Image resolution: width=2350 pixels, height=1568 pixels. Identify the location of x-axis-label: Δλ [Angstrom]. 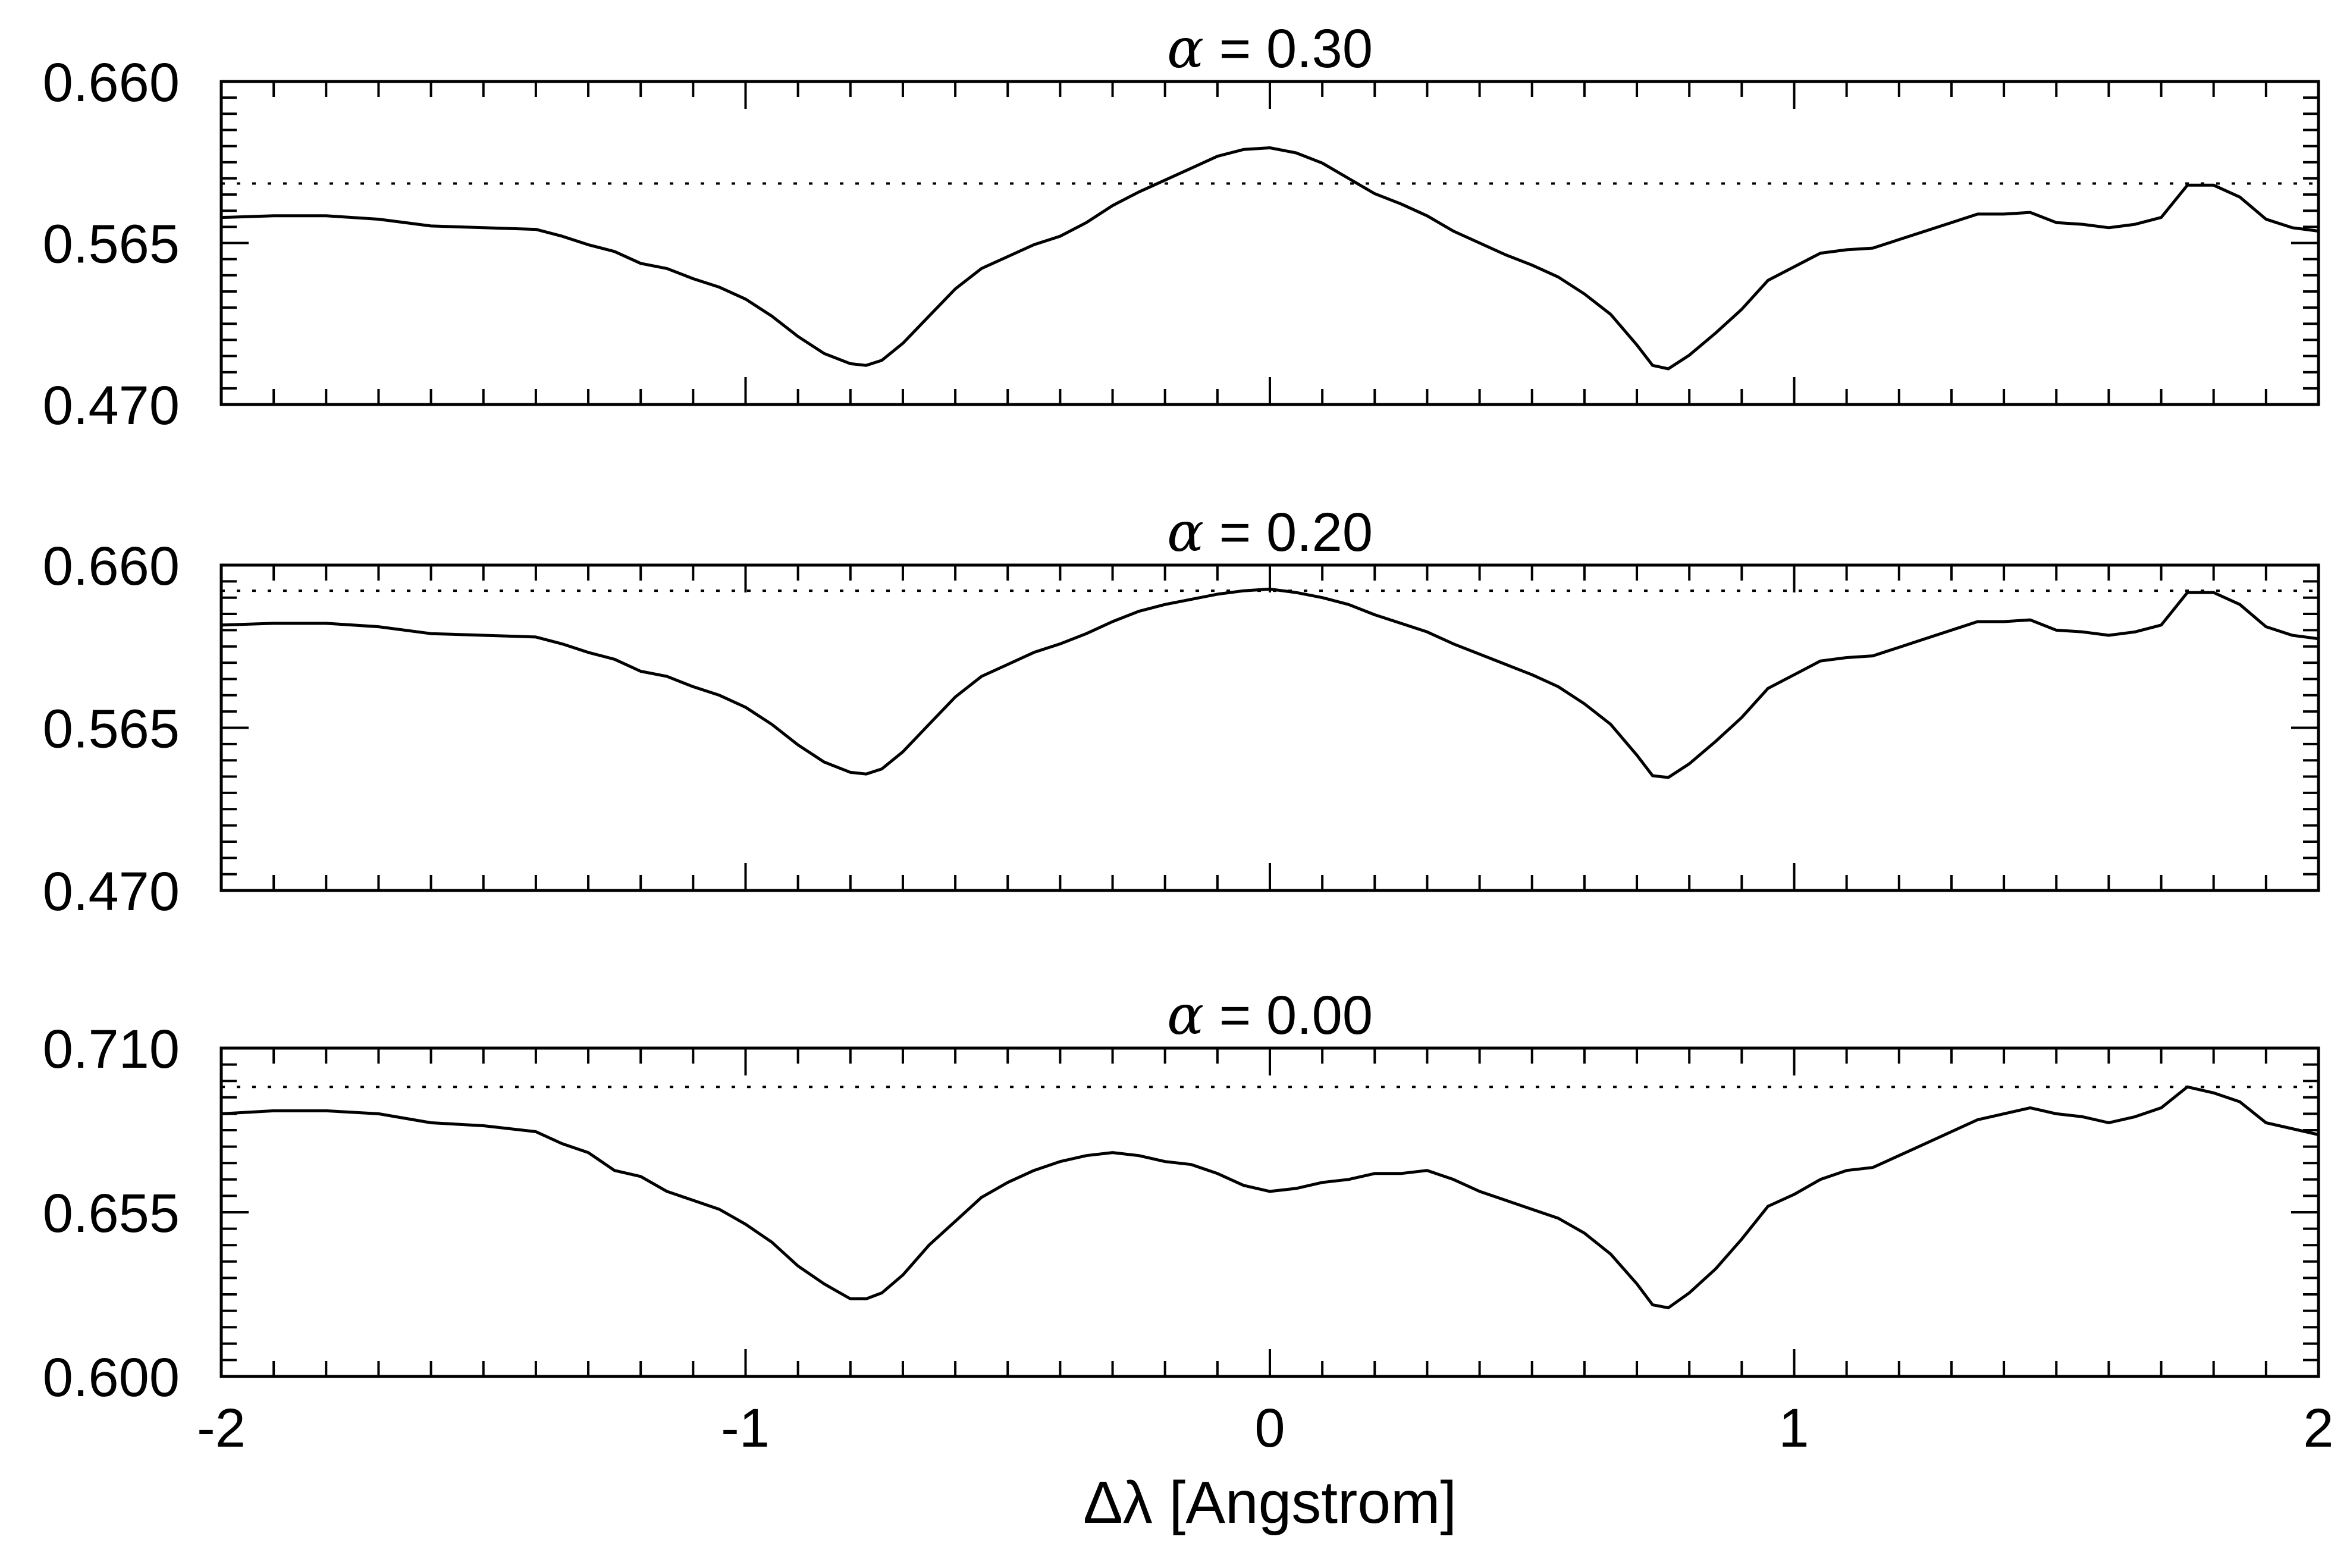
(1270, 1502).